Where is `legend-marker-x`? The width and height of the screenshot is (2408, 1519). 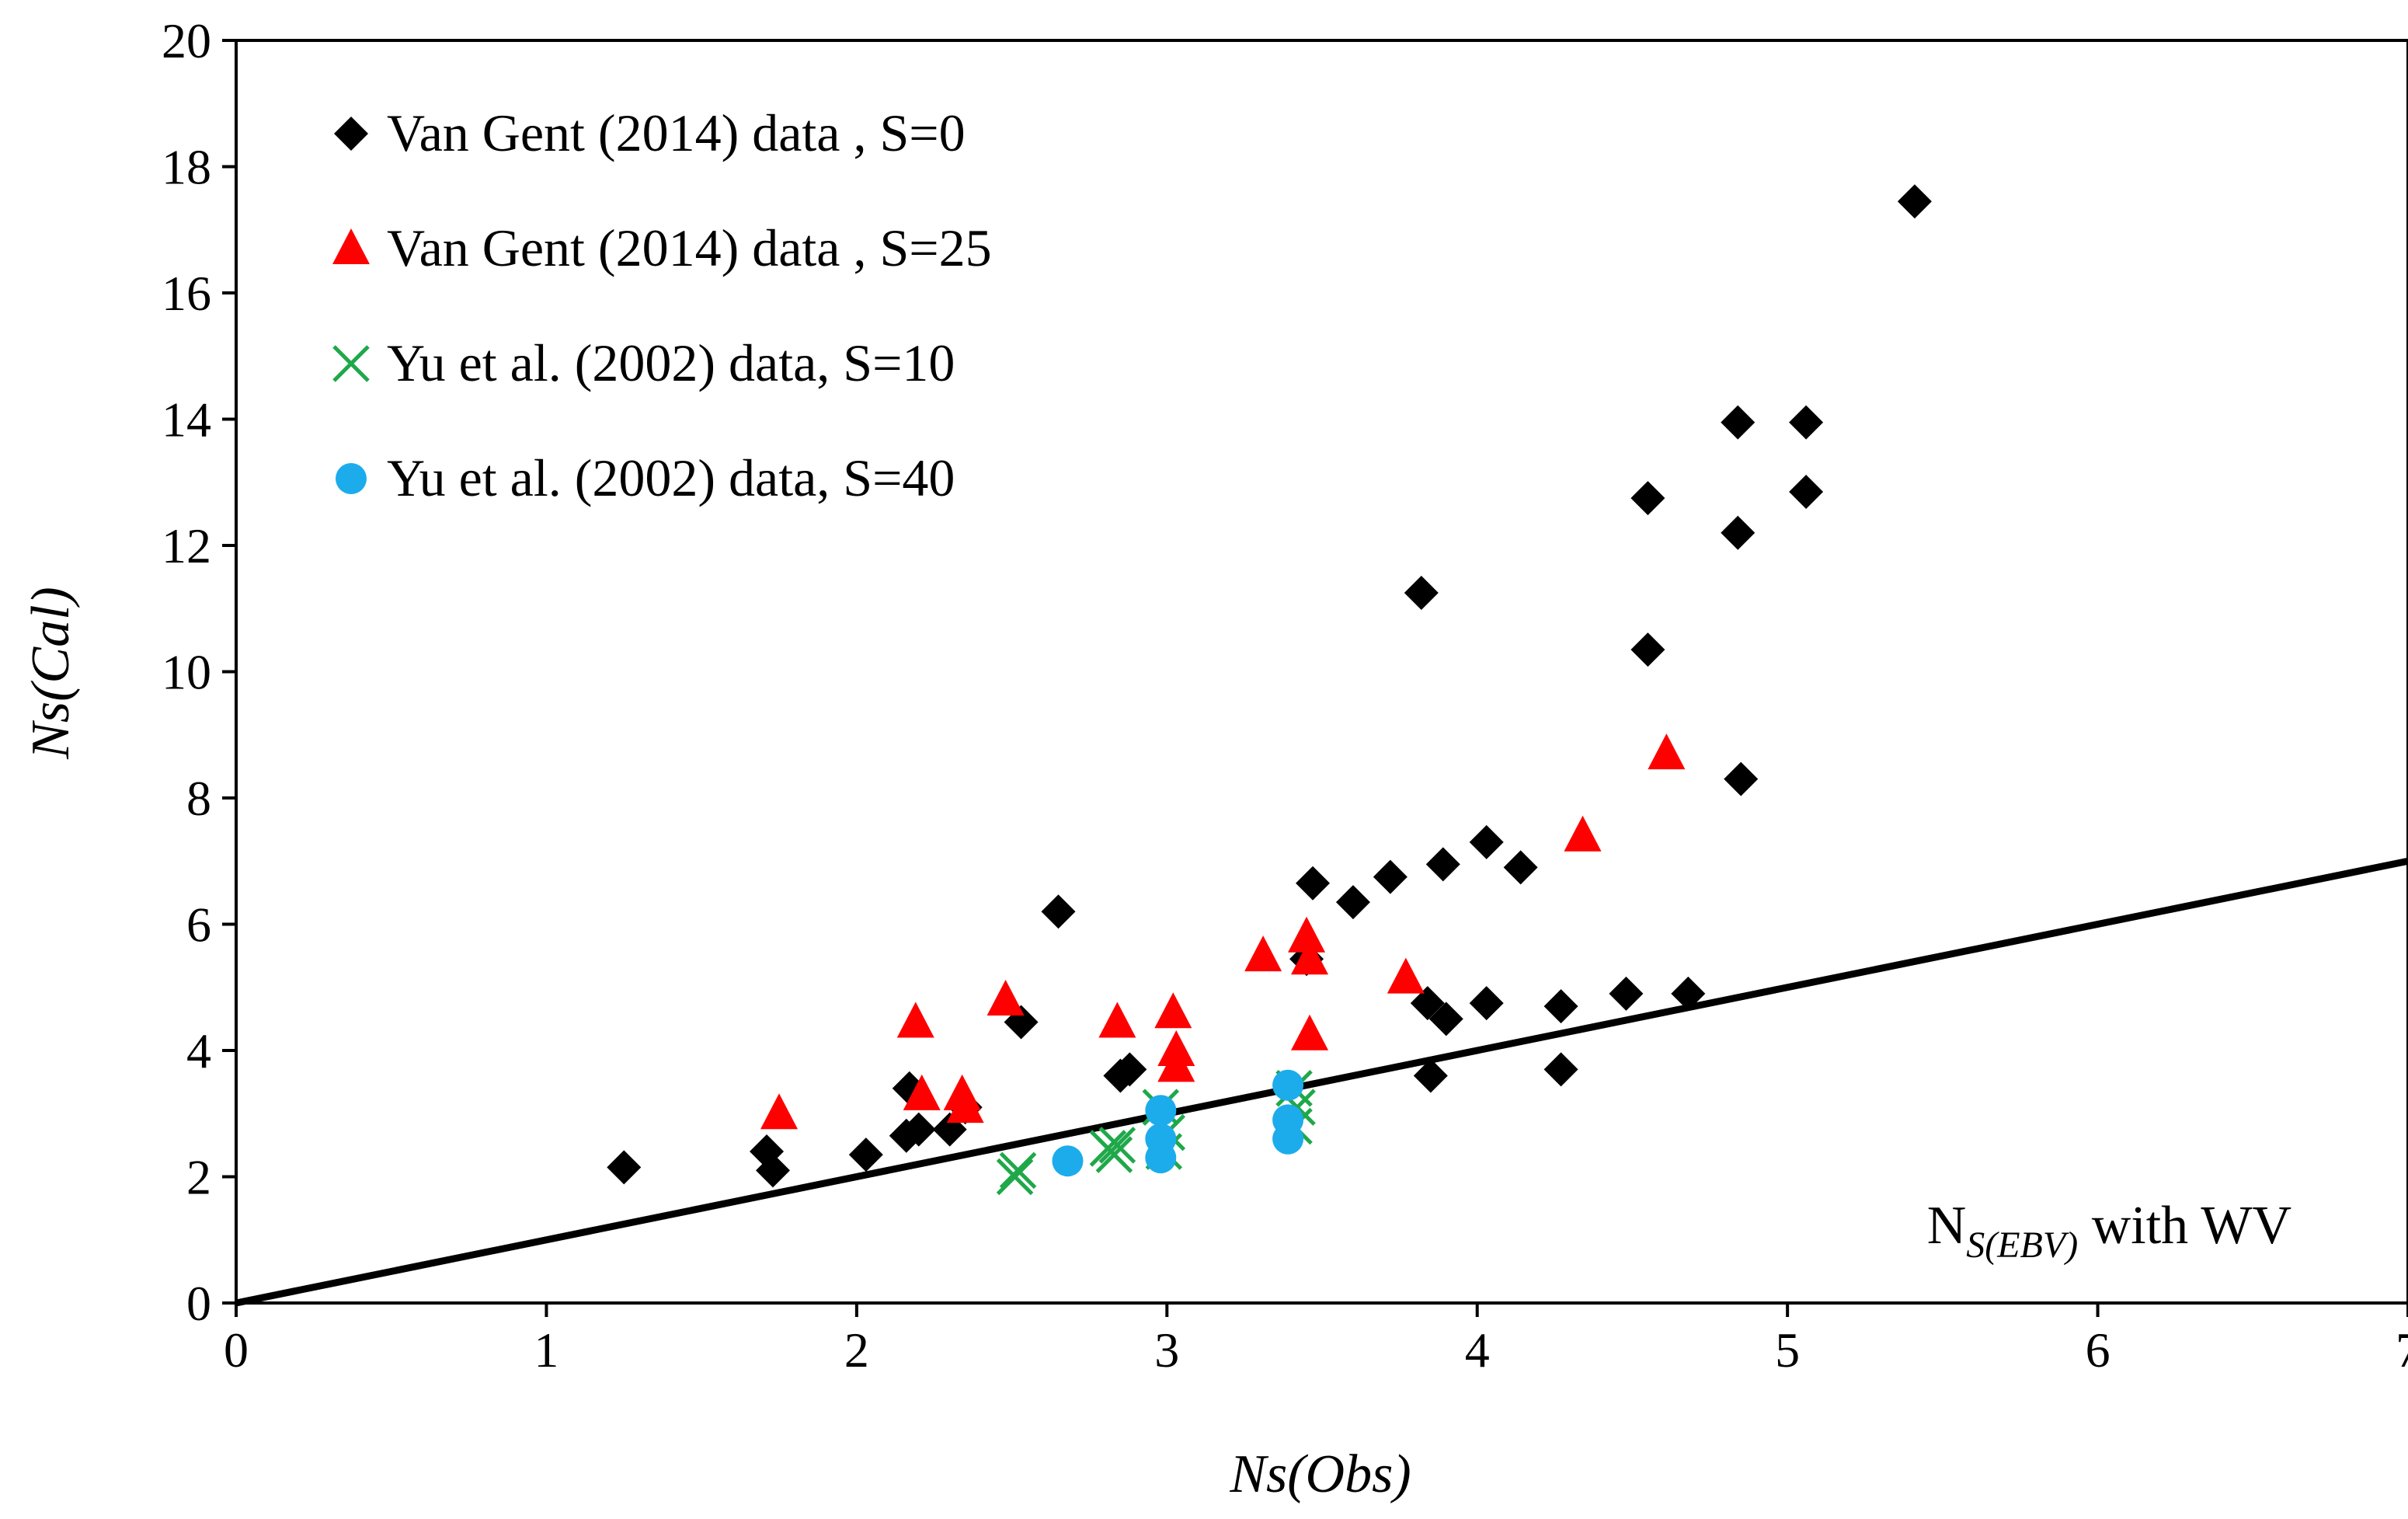
legend-marker-x is located at coordinates (351, 363).